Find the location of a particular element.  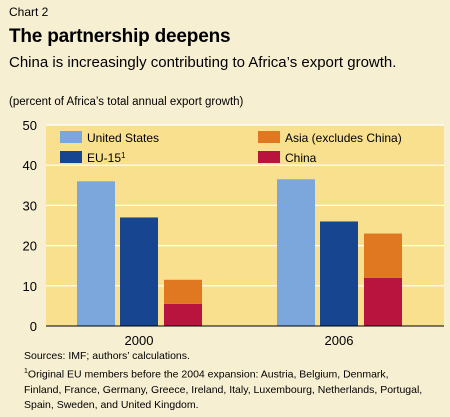

bar-united-states-2006 is located at coordinates (296, 252).